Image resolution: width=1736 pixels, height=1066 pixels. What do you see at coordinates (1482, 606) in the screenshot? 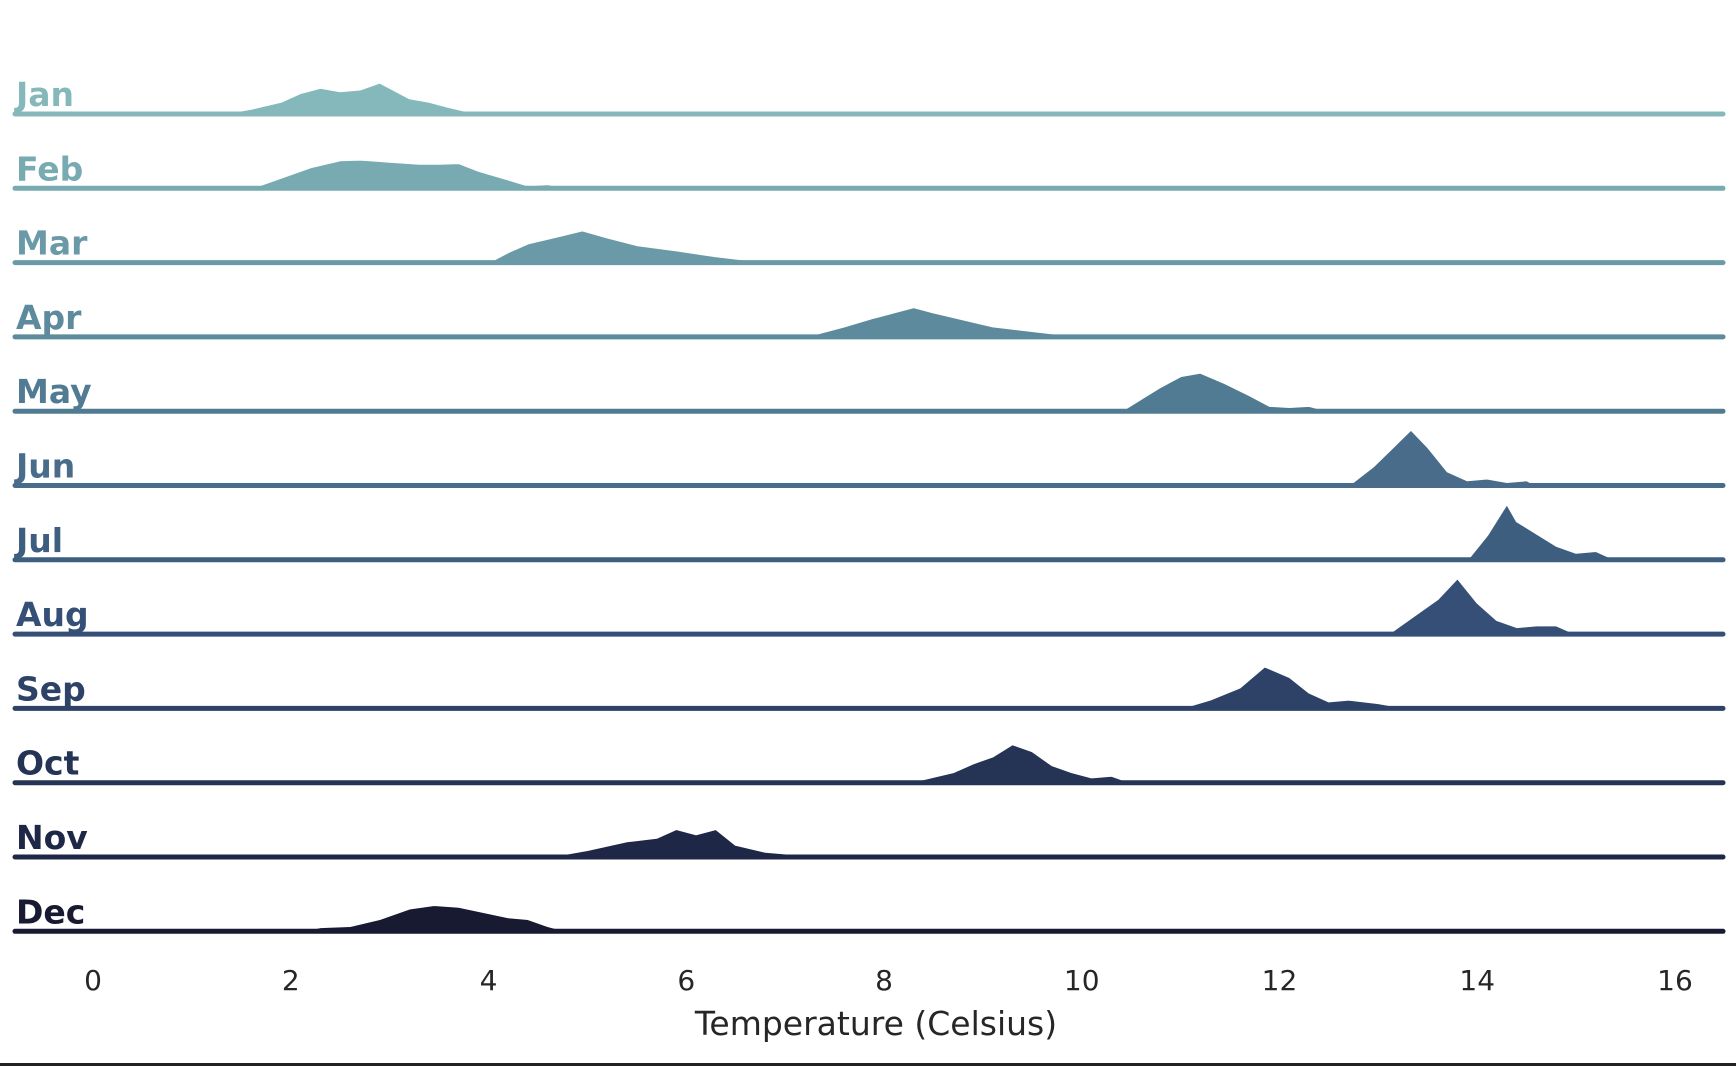
I see `ridge-area-aug` at bounding box center [1482, 606].